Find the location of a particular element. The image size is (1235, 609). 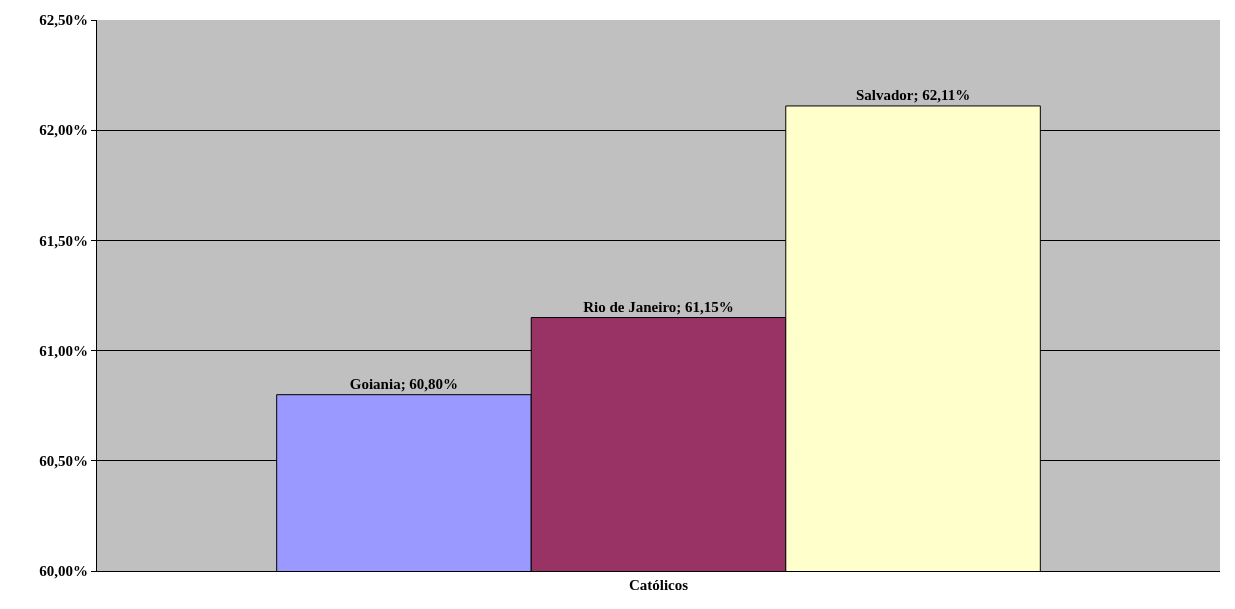

y-tick-label: 60,00% is located at coordinates (63, 571).